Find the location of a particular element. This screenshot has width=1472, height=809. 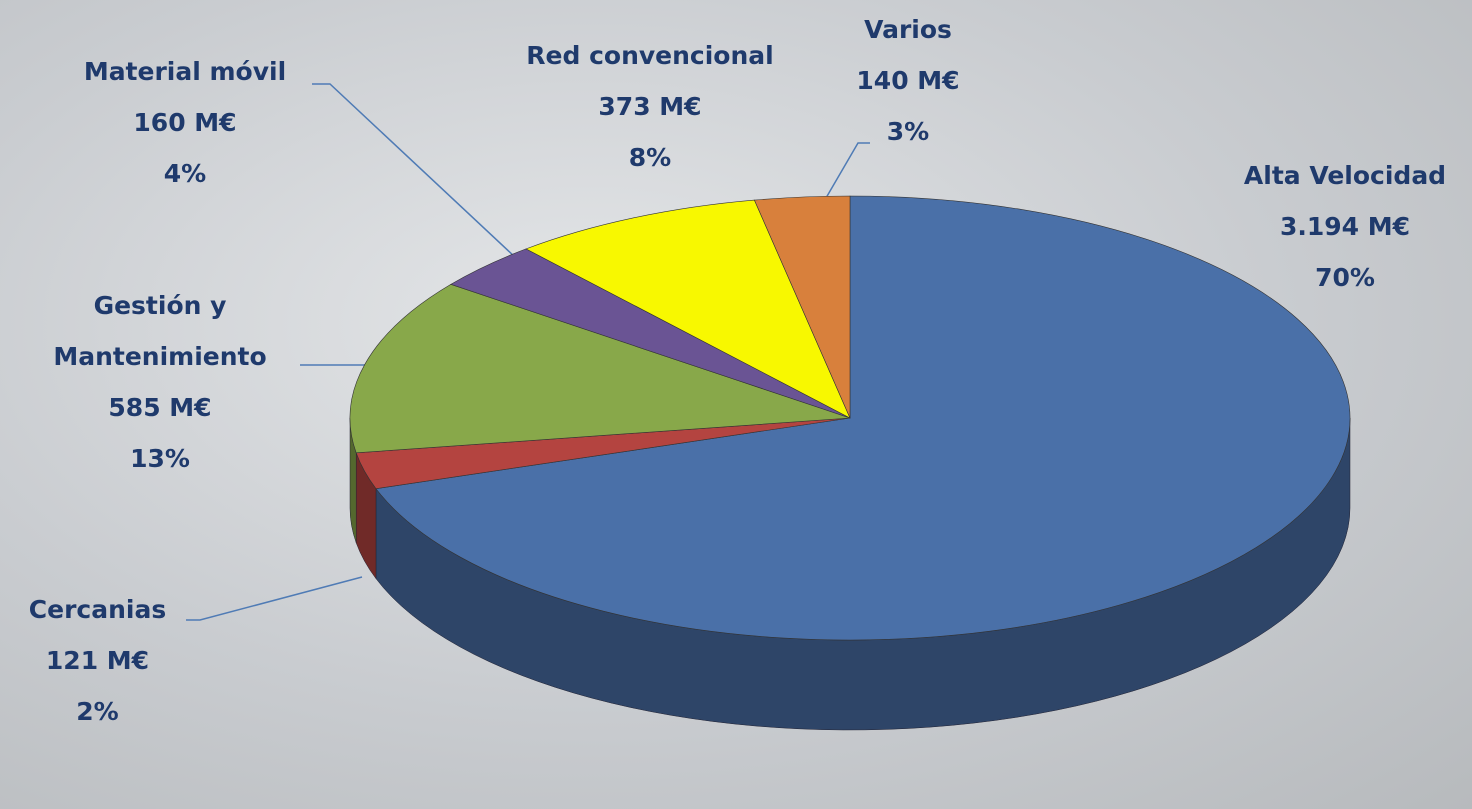

label-percent: 2% is located at coordinates (97, 711).